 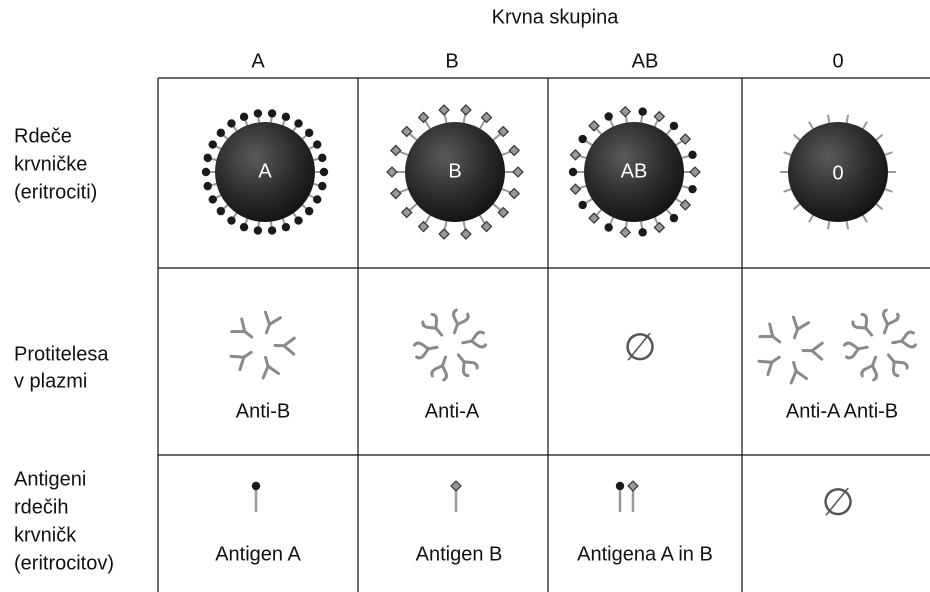 I want to click on row-label: (eritrociti), so click(x=55, y=192).